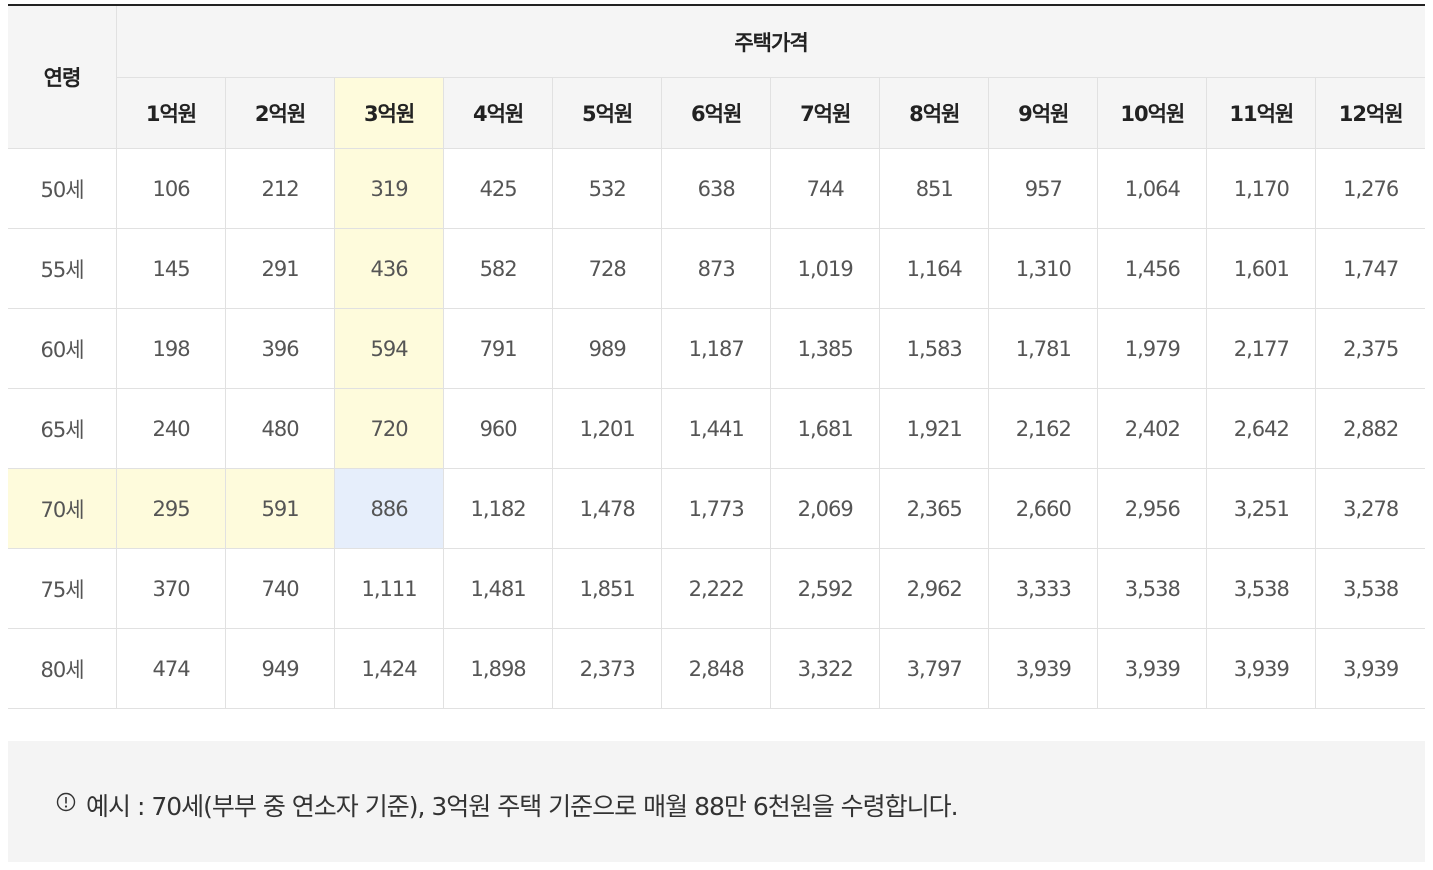 The width and height of the screenshot is (1433, 870). Describe the element at coordinates (607, 588) in the screenshot. I see `pension-amount-cell: 1,851` at that location.